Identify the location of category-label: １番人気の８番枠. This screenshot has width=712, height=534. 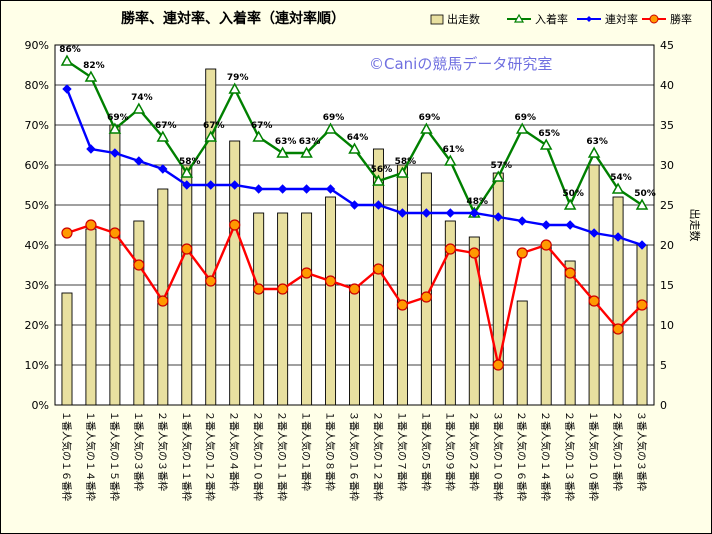
(330, 451).